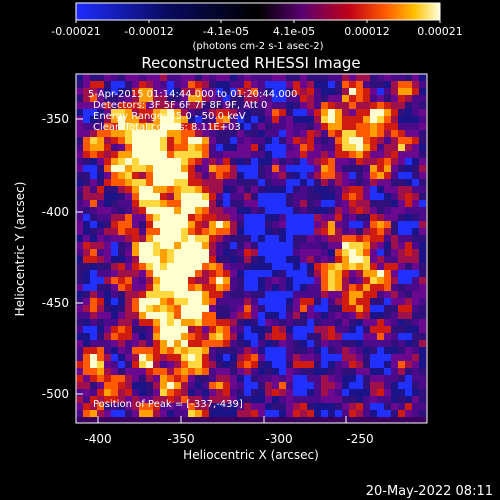  I want to click on colorbar-tick-label: -0.00012, so click(148, 31).